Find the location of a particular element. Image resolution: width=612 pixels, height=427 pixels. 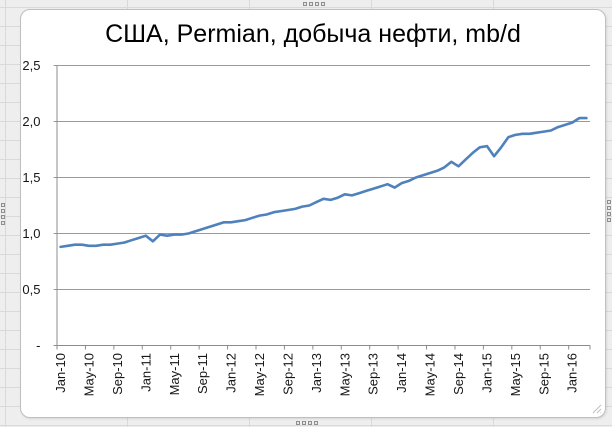

chart-title: США, Permian, добыча нефти, mb/d is located at coordinates (313, 34).